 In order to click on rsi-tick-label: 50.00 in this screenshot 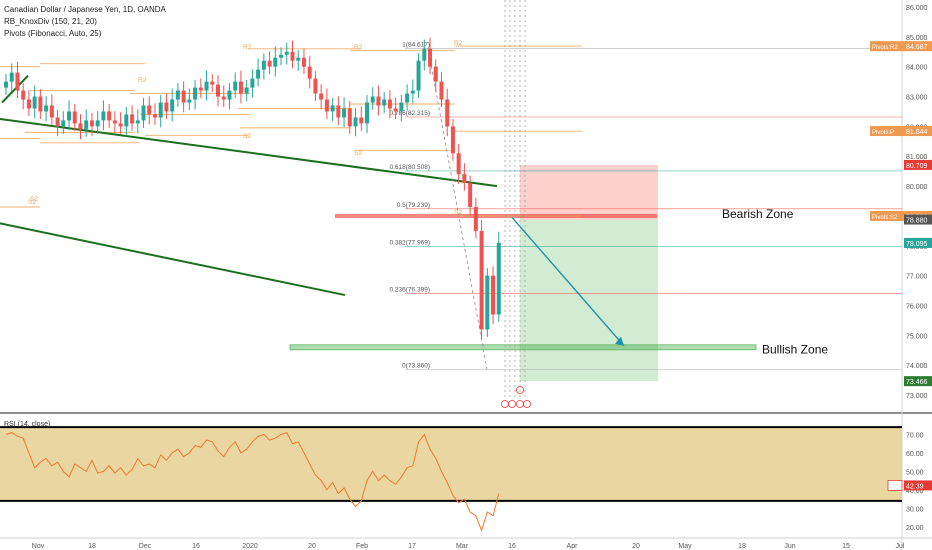, I will do `click(915, 472)`.